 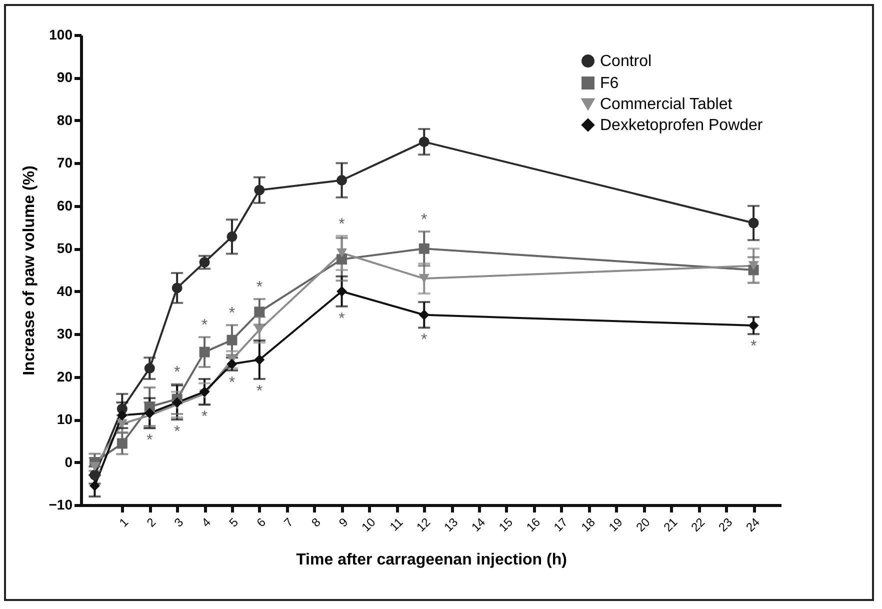 I want to click on legend-label: F6, so click(x=609, y=83).